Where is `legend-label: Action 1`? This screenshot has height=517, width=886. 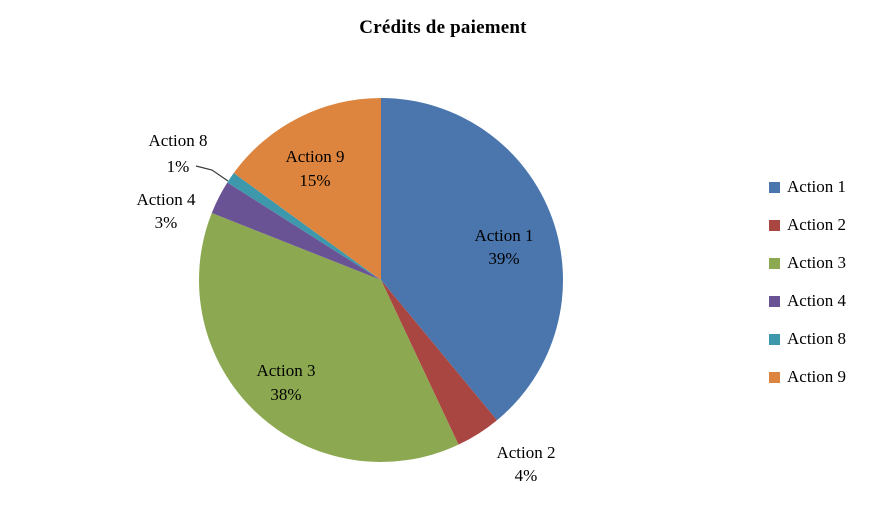
legend-label: Action 1 is located at coordinates (817, 186).